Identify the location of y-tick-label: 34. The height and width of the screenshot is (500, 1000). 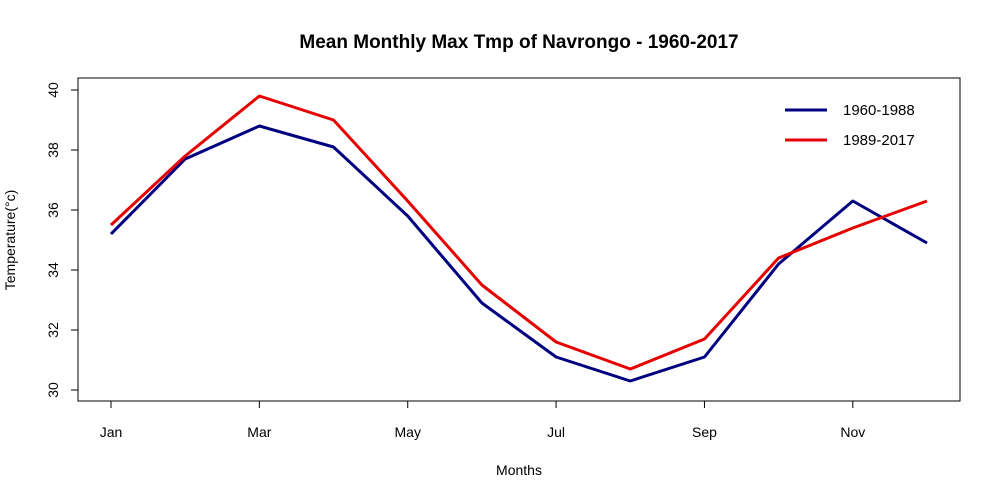
(53, 270).